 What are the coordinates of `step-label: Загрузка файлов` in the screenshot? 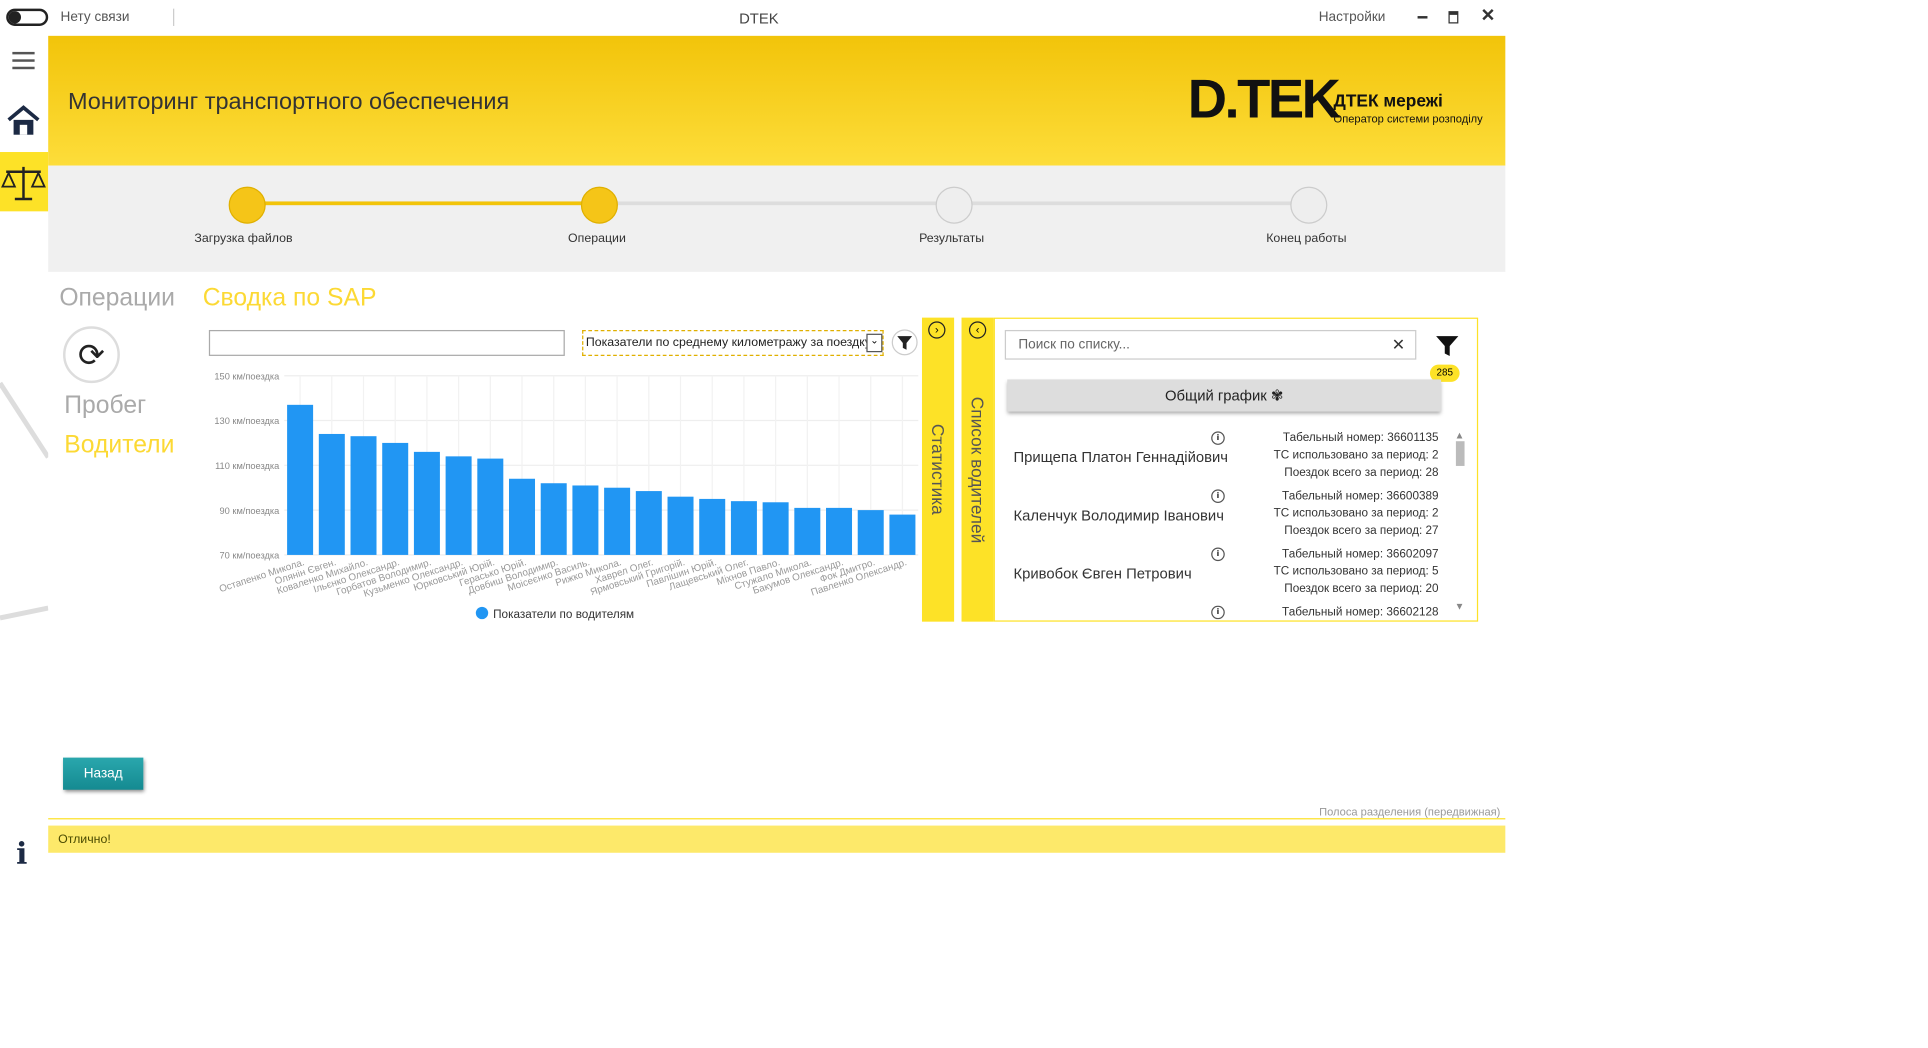 It's located at (243, 239).